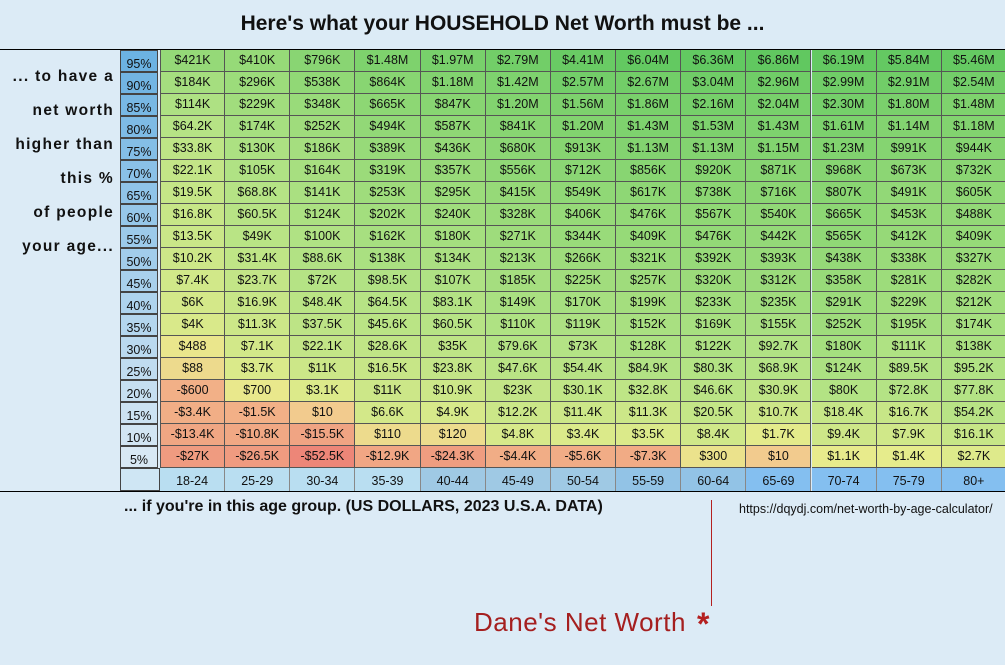  Describe the element at coordinates (779, 193) in the screenshot. I see `table-cell: $716K` at that location.